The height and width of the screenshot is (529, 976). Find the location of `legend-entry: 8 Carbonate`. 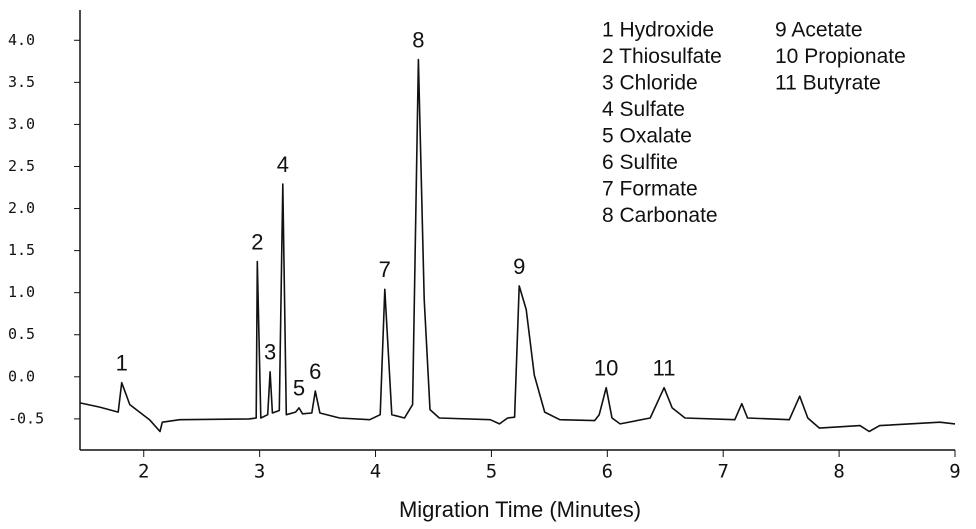

legend-entry: 8 Carbonate is located at coordinates (660, 215).